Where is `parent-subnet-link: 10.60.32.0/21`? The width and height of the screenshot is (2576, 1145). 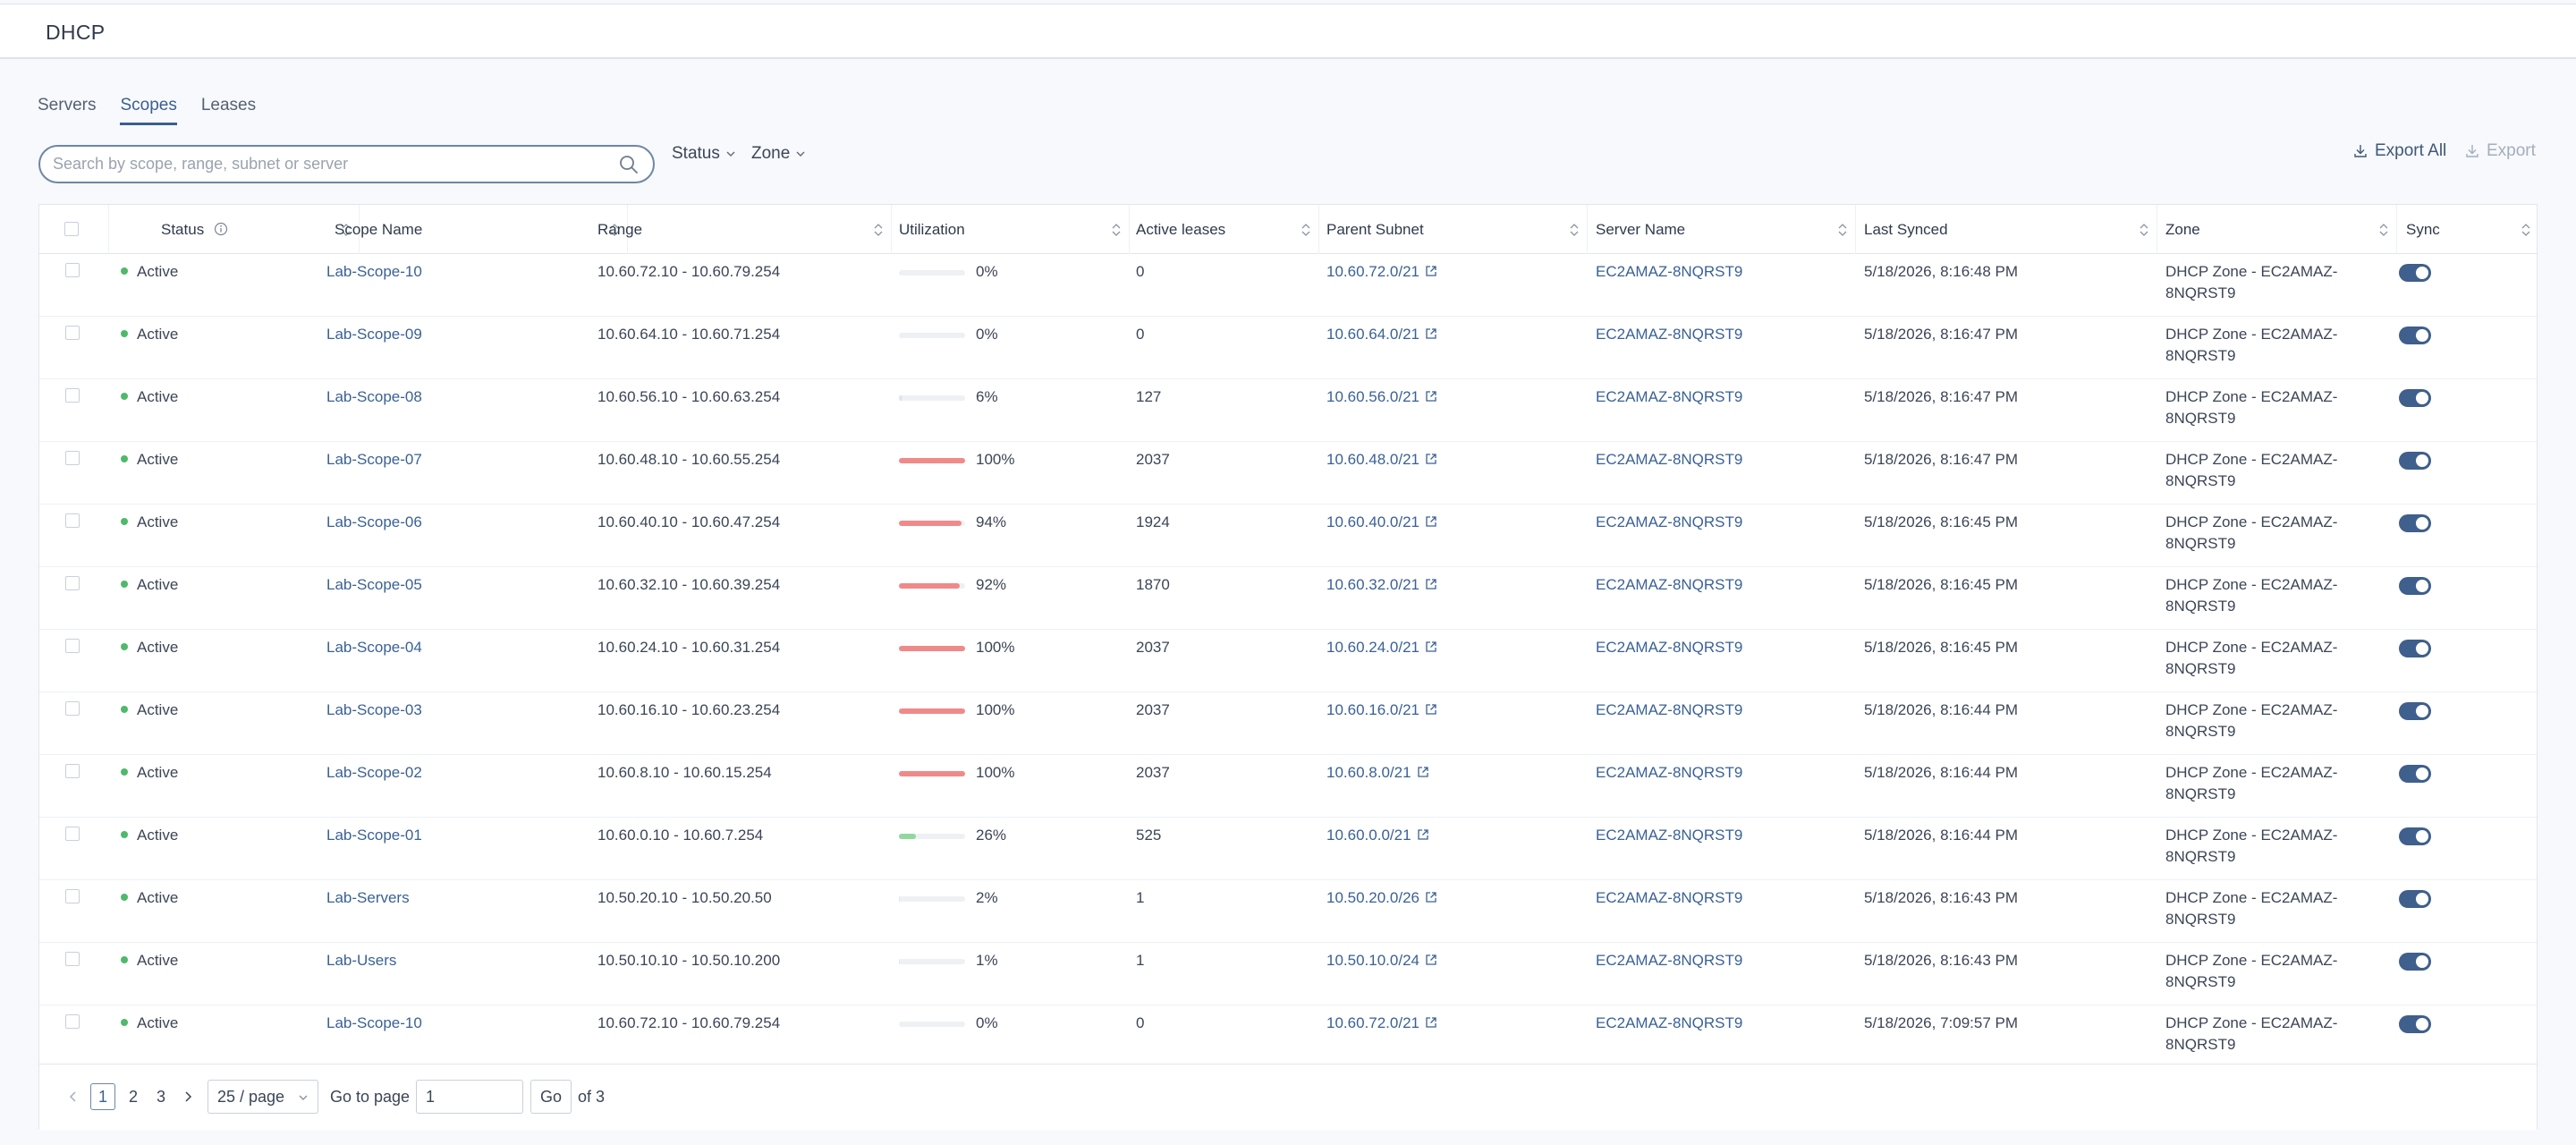 parent-subnet-link: 10.60.32.0/21 is located at coordinates (1381, 585).